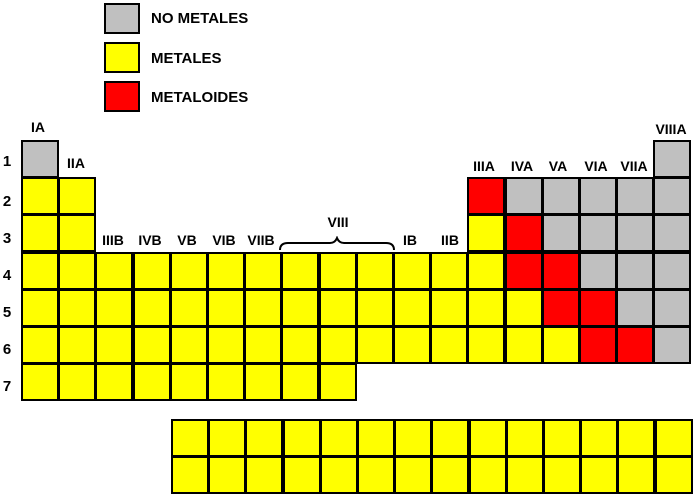 The width and height of the screenshot is (697, 499). Describe the element at coordinates (77, 233) in the screenshot. I see `element-cell-p3-g2` at that location.